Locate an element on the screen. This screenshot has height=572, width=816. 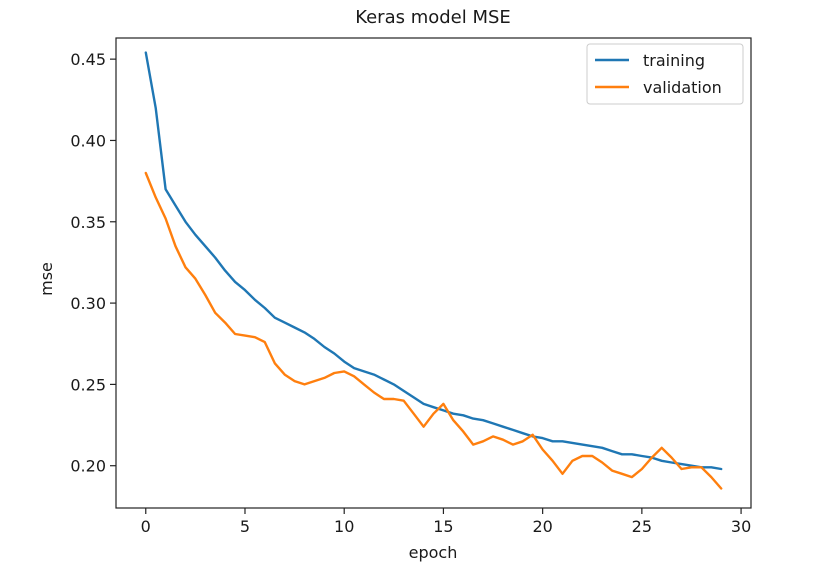
x-axis-label: epoch is located at coordinates (433, 552).